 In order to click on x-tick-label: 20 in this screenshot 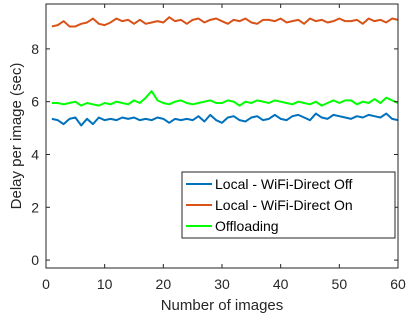, I will do `click(164, 284)`.